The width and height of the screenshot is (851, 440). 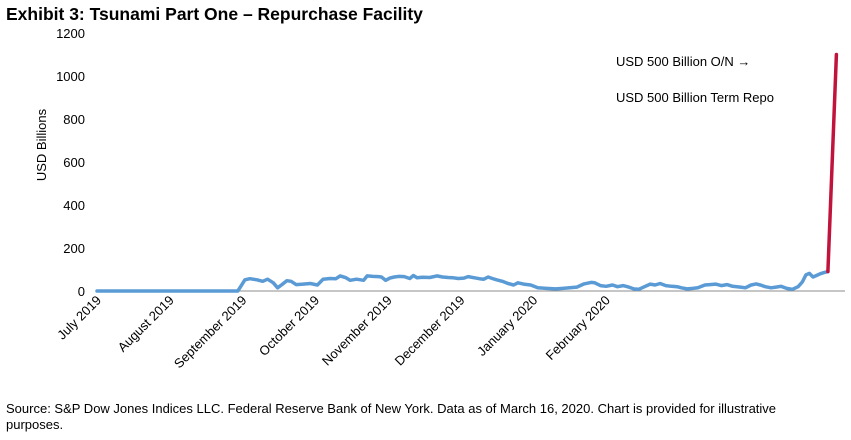 What do you see at coordinates (70, 76) in the screenshot?
I see `y-tick-label: 1000` at bounding box center [70, 76].